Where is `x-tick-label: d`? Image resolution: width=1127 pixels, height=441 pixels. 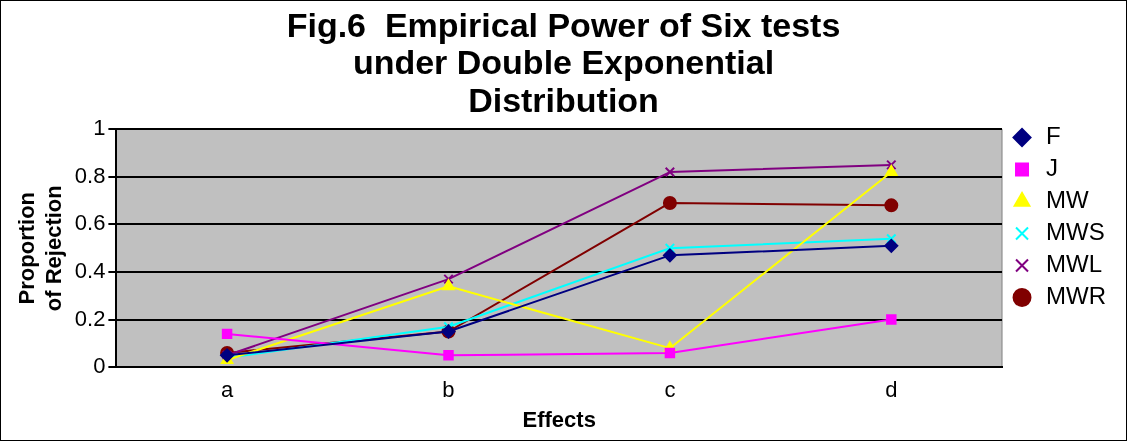 x-tick-label: d is located at coordinates (891, 390).